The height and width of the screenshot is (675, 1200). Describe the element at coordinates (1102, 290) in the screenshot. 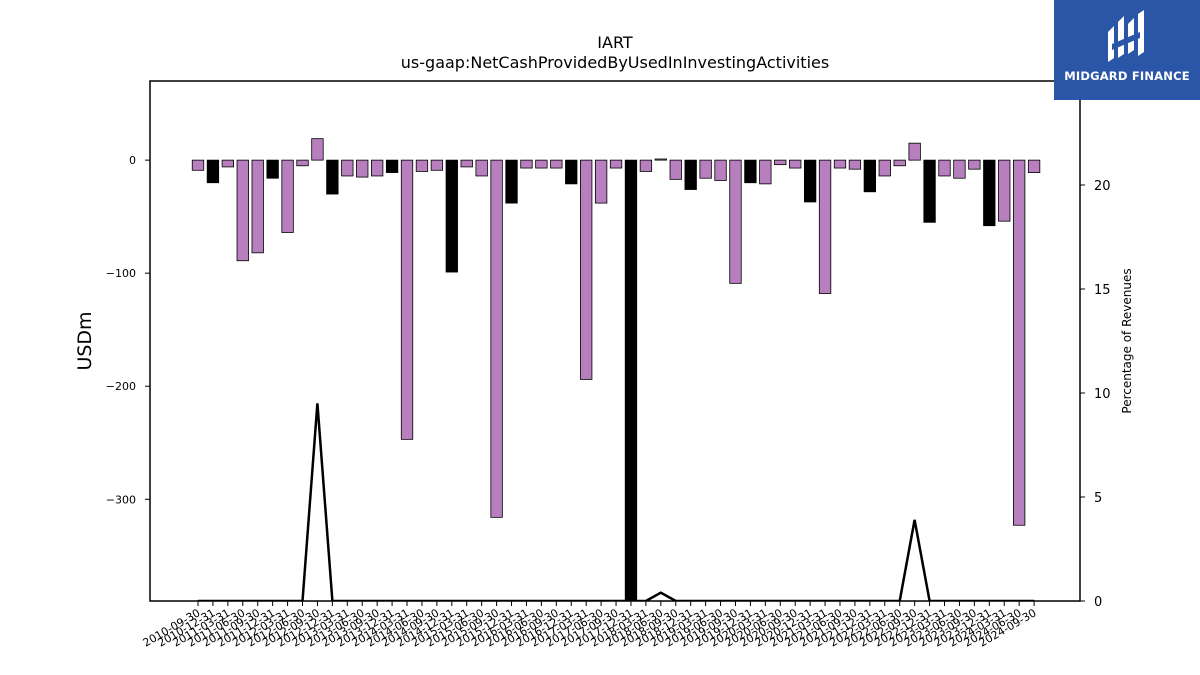

I see `y2-tick-label: 15` at that location.